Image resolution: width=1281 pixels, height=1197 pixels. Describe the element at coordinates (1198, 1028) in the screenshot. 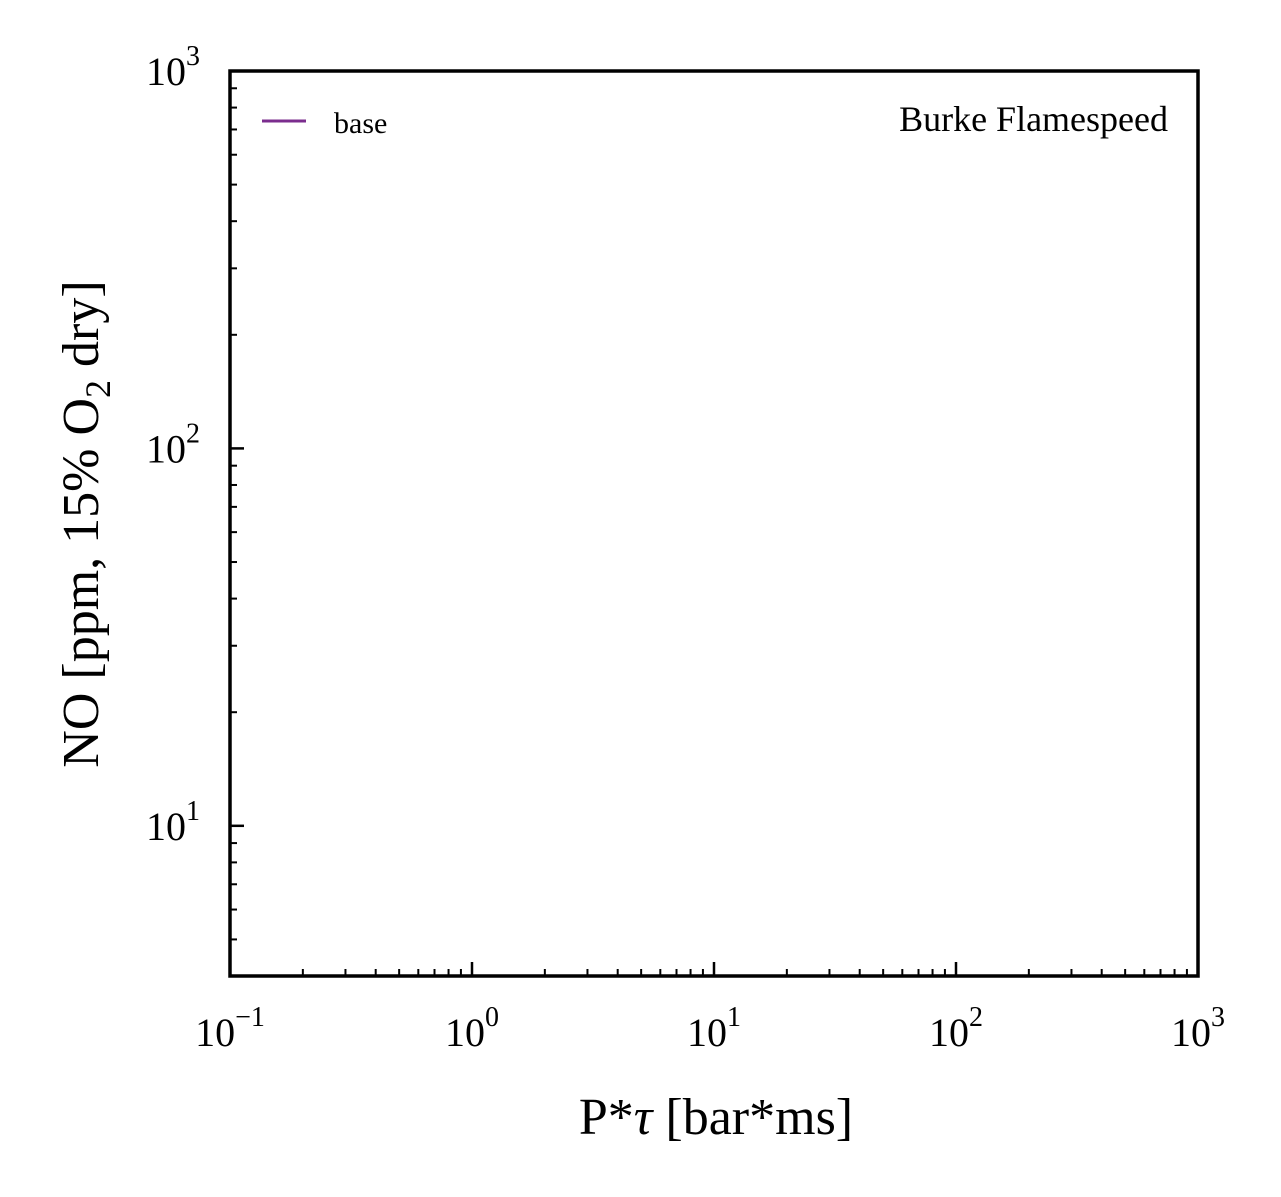

I see `x-tick-label: 10³` at that location.